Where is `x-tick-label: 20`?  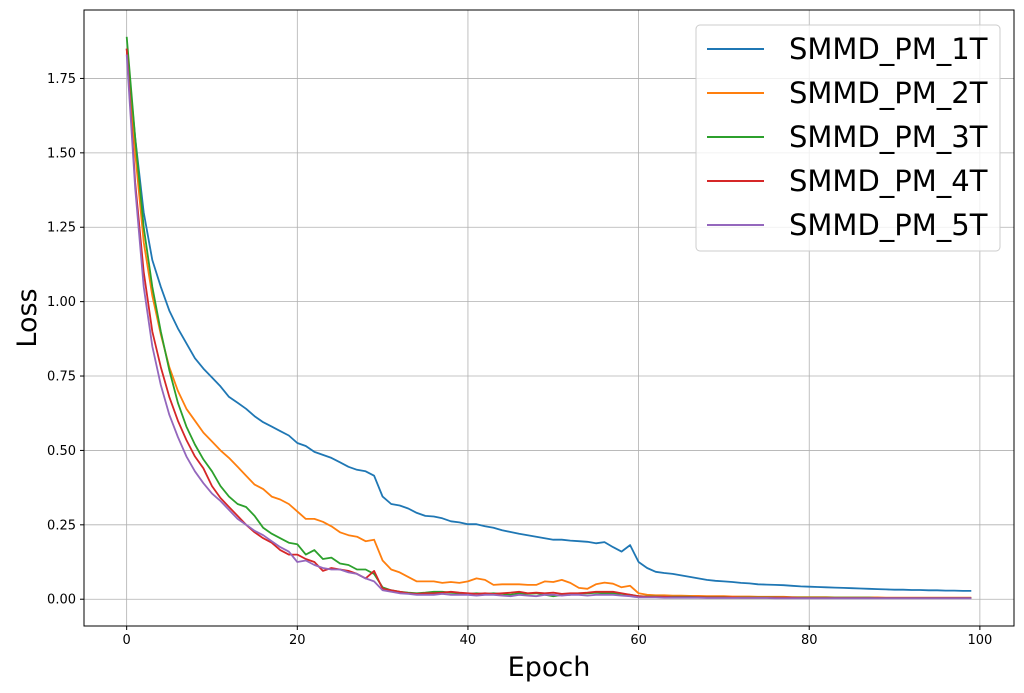 x-tick-label: 20 is located at coordinates (297, 640).